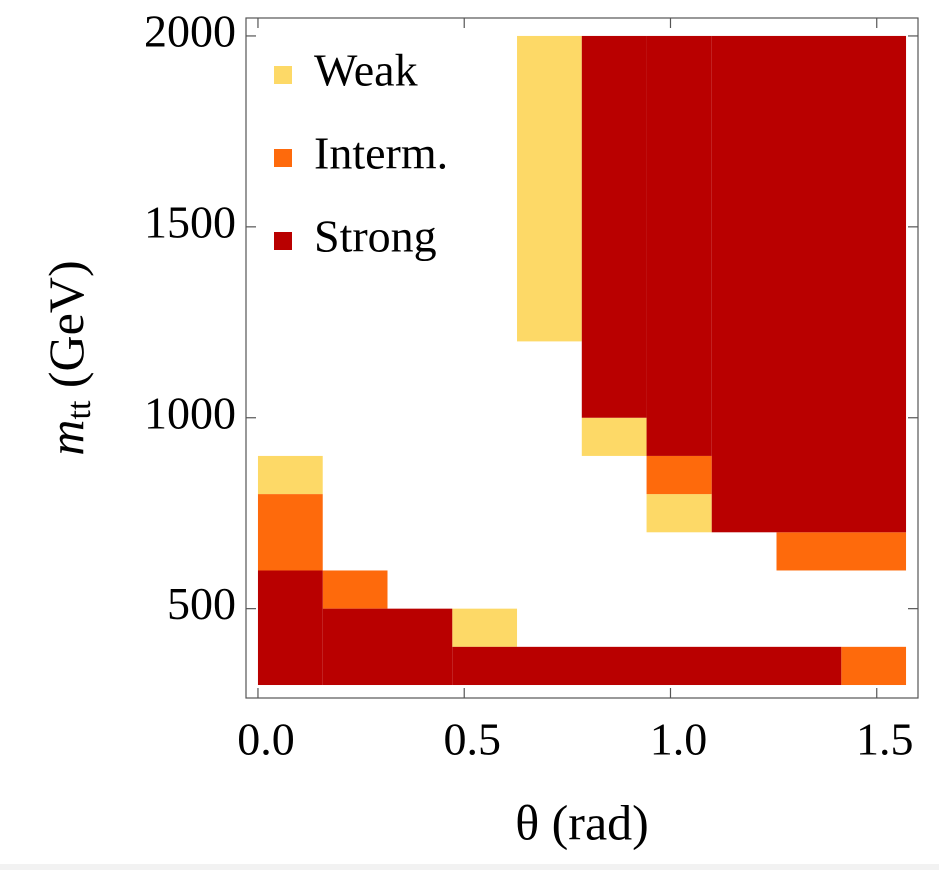 The width and height of the screenshot is (939, 870). I want to click on y-label-sub: tt, so click(79, 409).